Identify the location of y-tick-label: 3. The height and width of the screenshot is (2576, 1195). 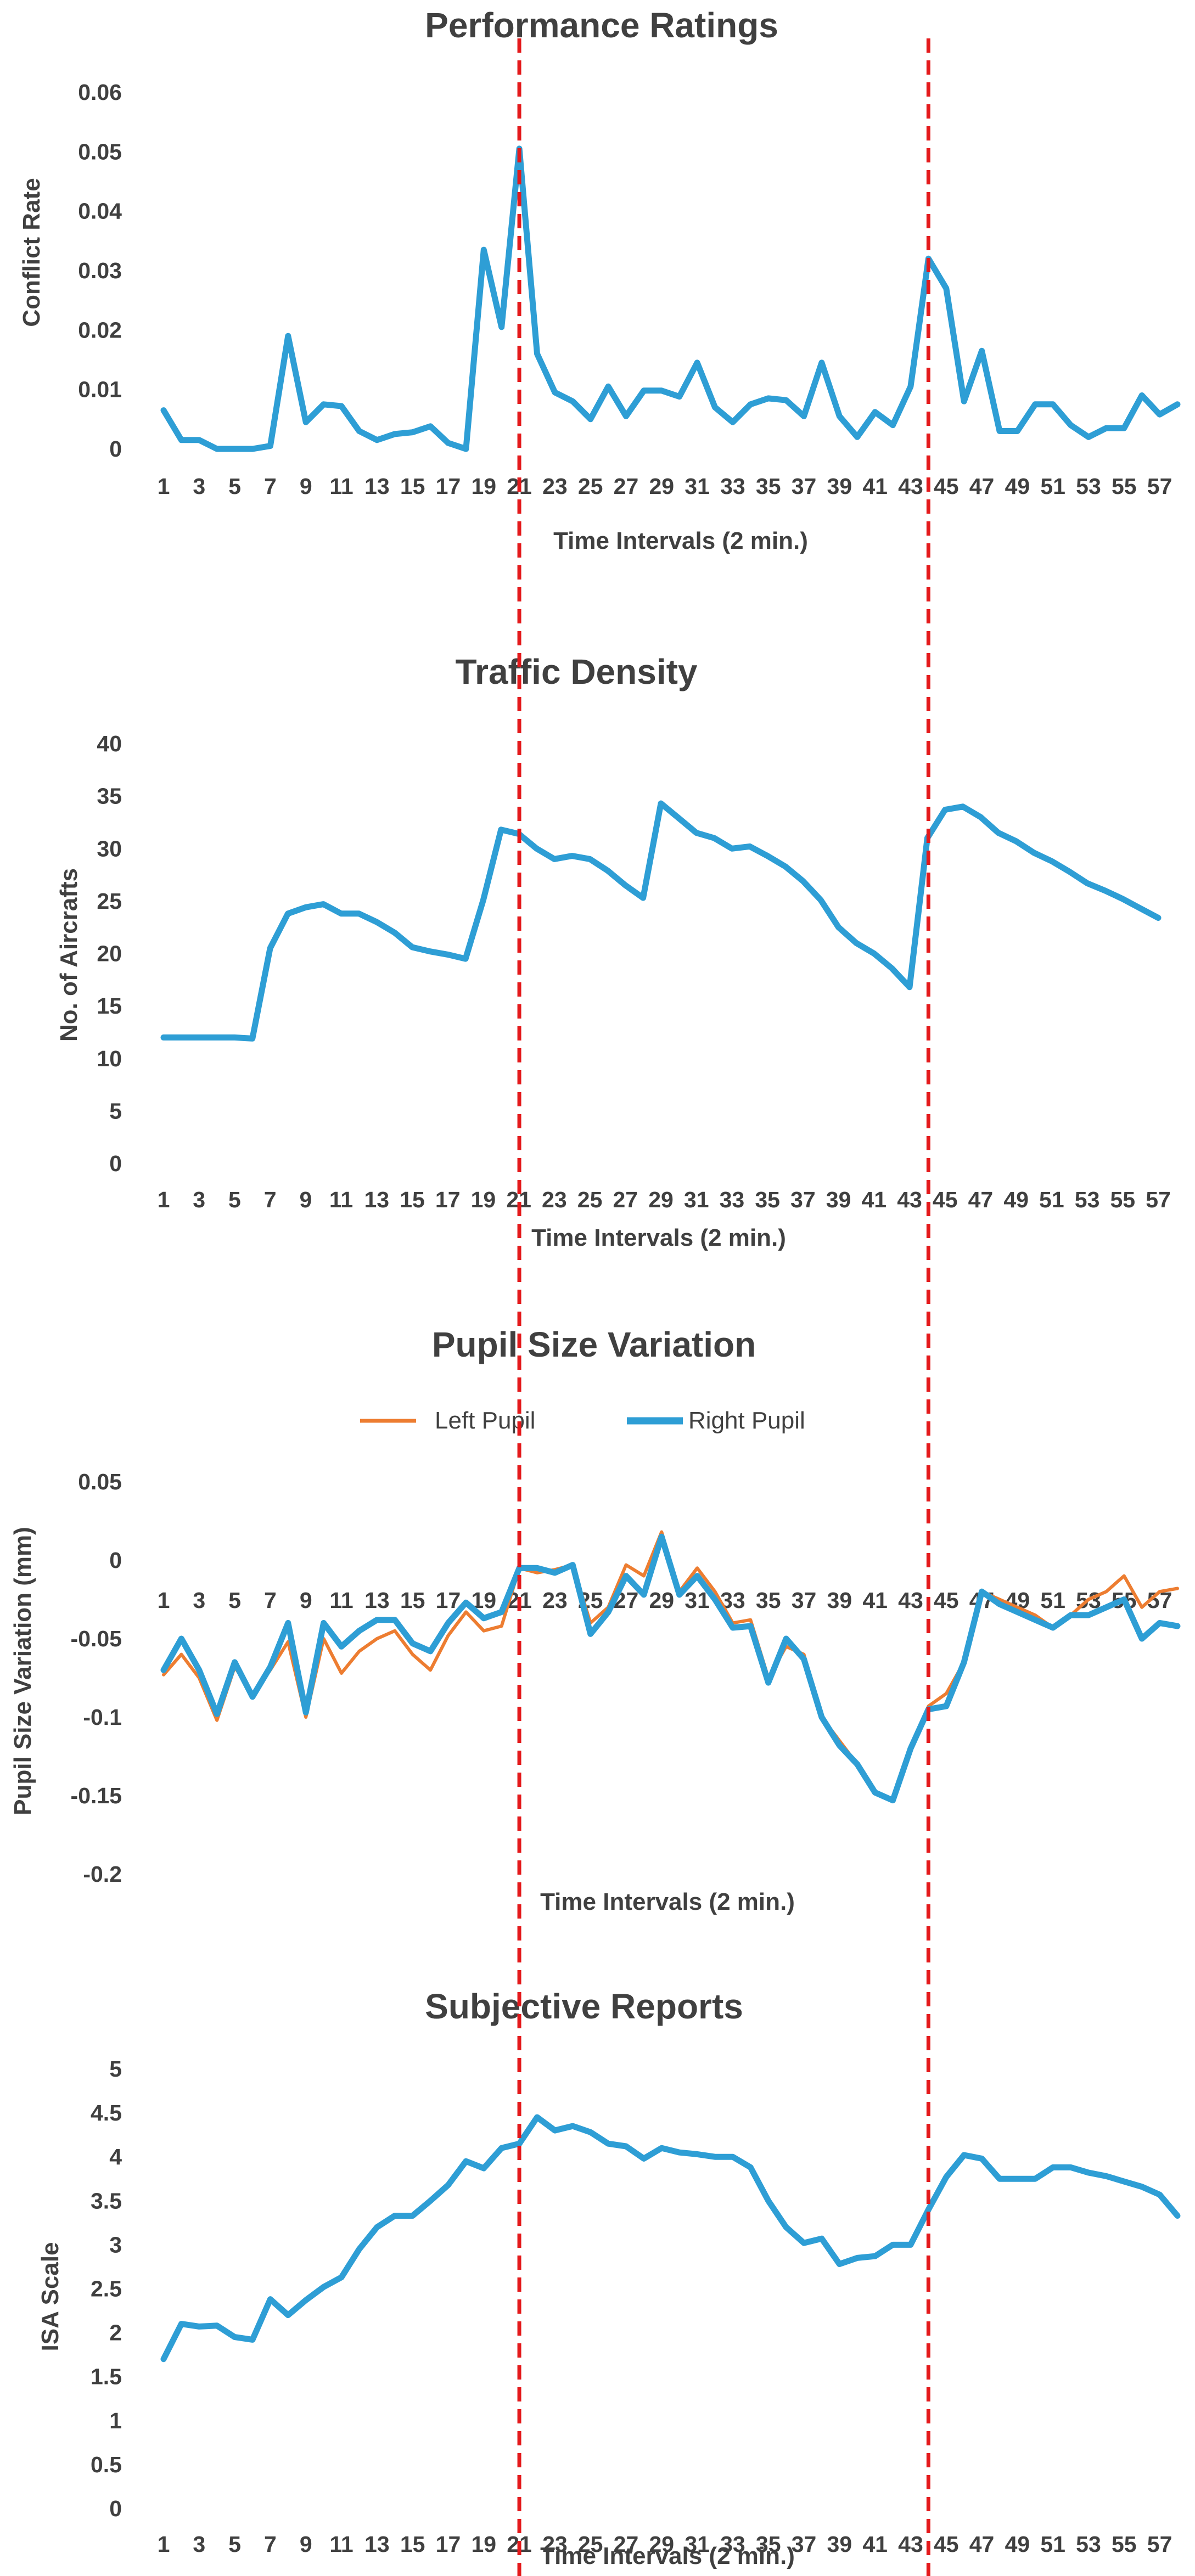
(115, 2244).